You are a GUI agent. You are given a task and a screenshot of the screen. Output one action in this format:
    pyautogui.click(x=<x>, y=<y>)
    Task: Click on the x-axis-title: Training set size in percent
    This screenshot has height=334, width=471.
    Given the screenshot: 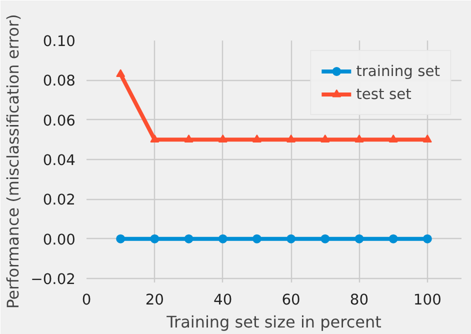 What is the action you would take?
    pyautogui.click(x=274, y=322)
    